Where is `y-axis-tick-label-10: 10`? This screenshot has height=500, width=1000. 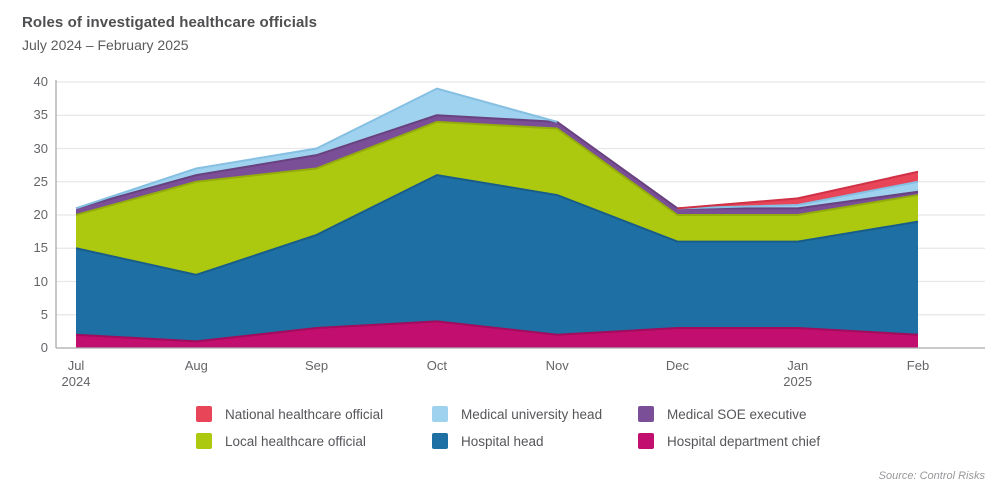
y-axis-tick-label-10: 10 is located at coordinates (40, 281).